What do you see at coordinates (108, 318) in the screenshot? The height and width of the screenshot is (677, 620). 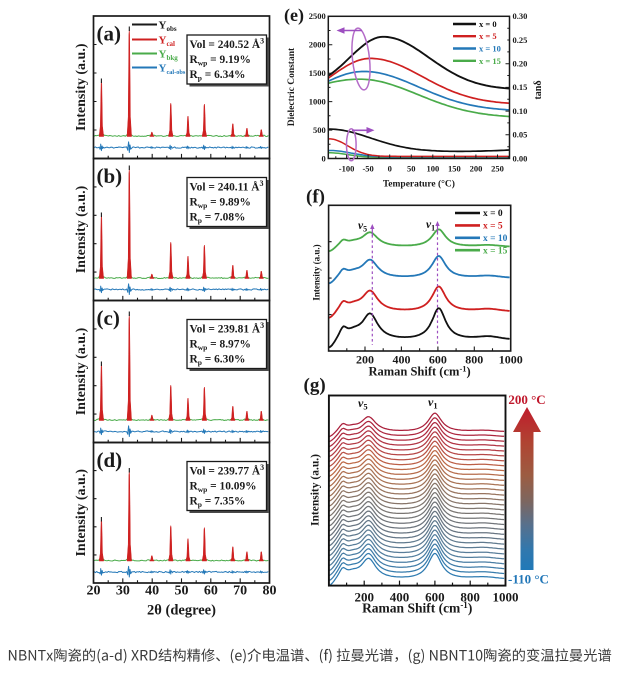 I see `svg-text: (c)` at bounding box center [108, 318].